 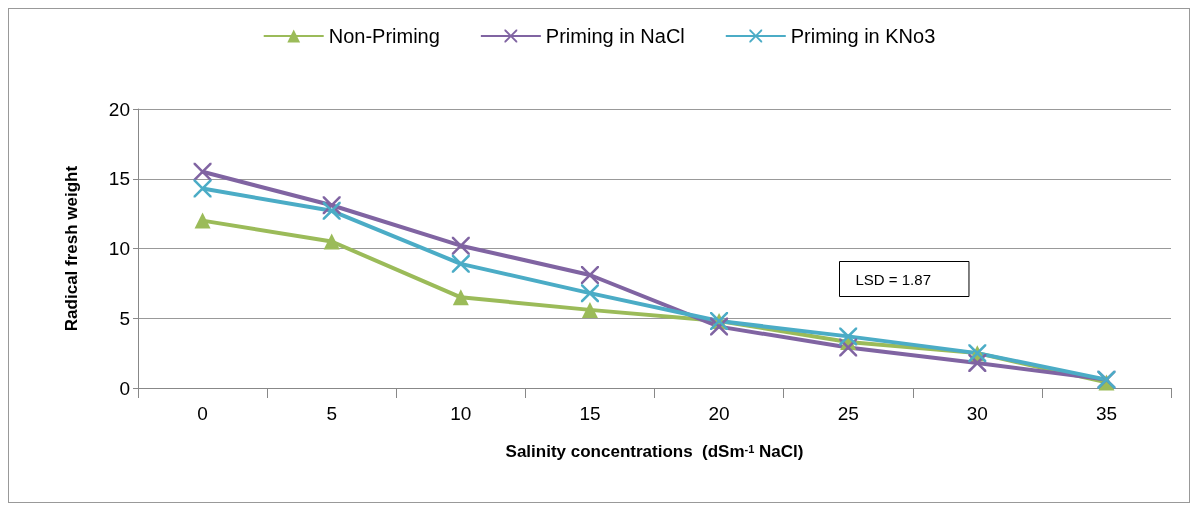 I want to click on y-tick-label: 10, so click(x=119, y=248).